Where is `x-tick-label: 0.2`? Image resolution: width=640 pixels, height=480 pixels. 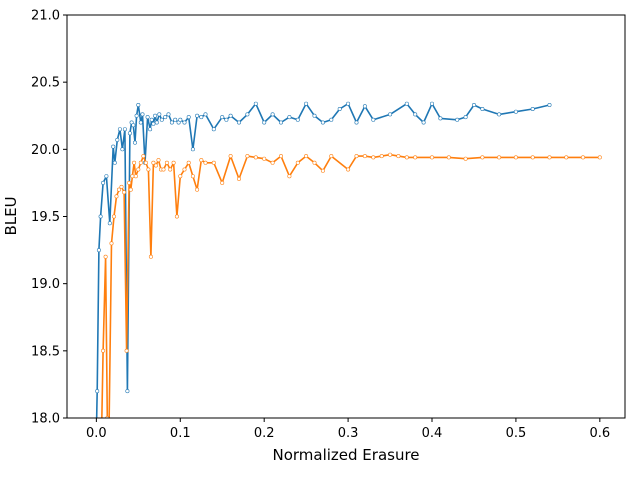 x-tick-label: 0.2 is located at coordinates (264, 433).